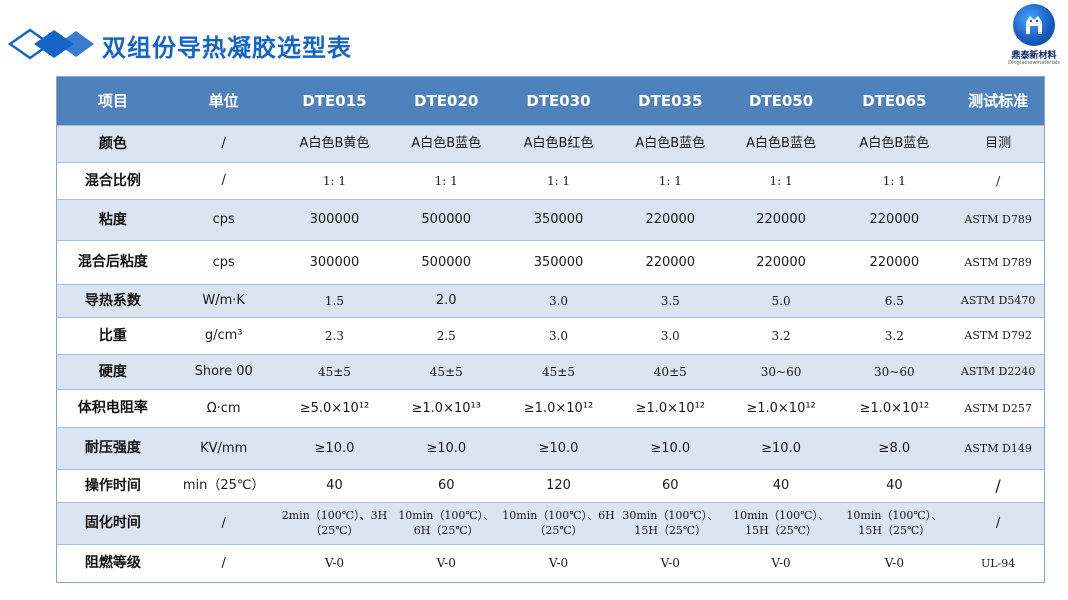 Image resolution: width=1068 pixels, height=600 pixels. Describe the element at coordinates (1034, 56) in the screenshot. I see `logo-company-name: 鼎泰新材料` at that location.